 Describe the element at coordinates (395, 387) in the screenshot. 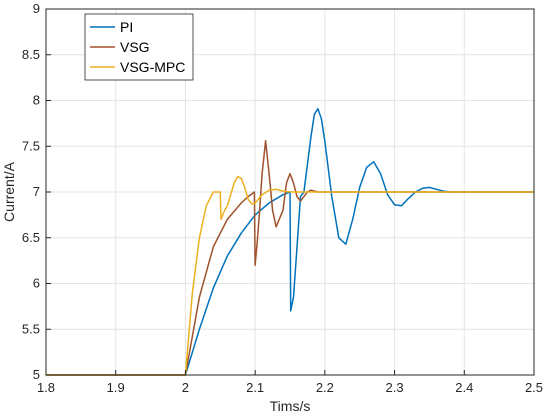

I see `x-tick-label: 2.3` at that location.